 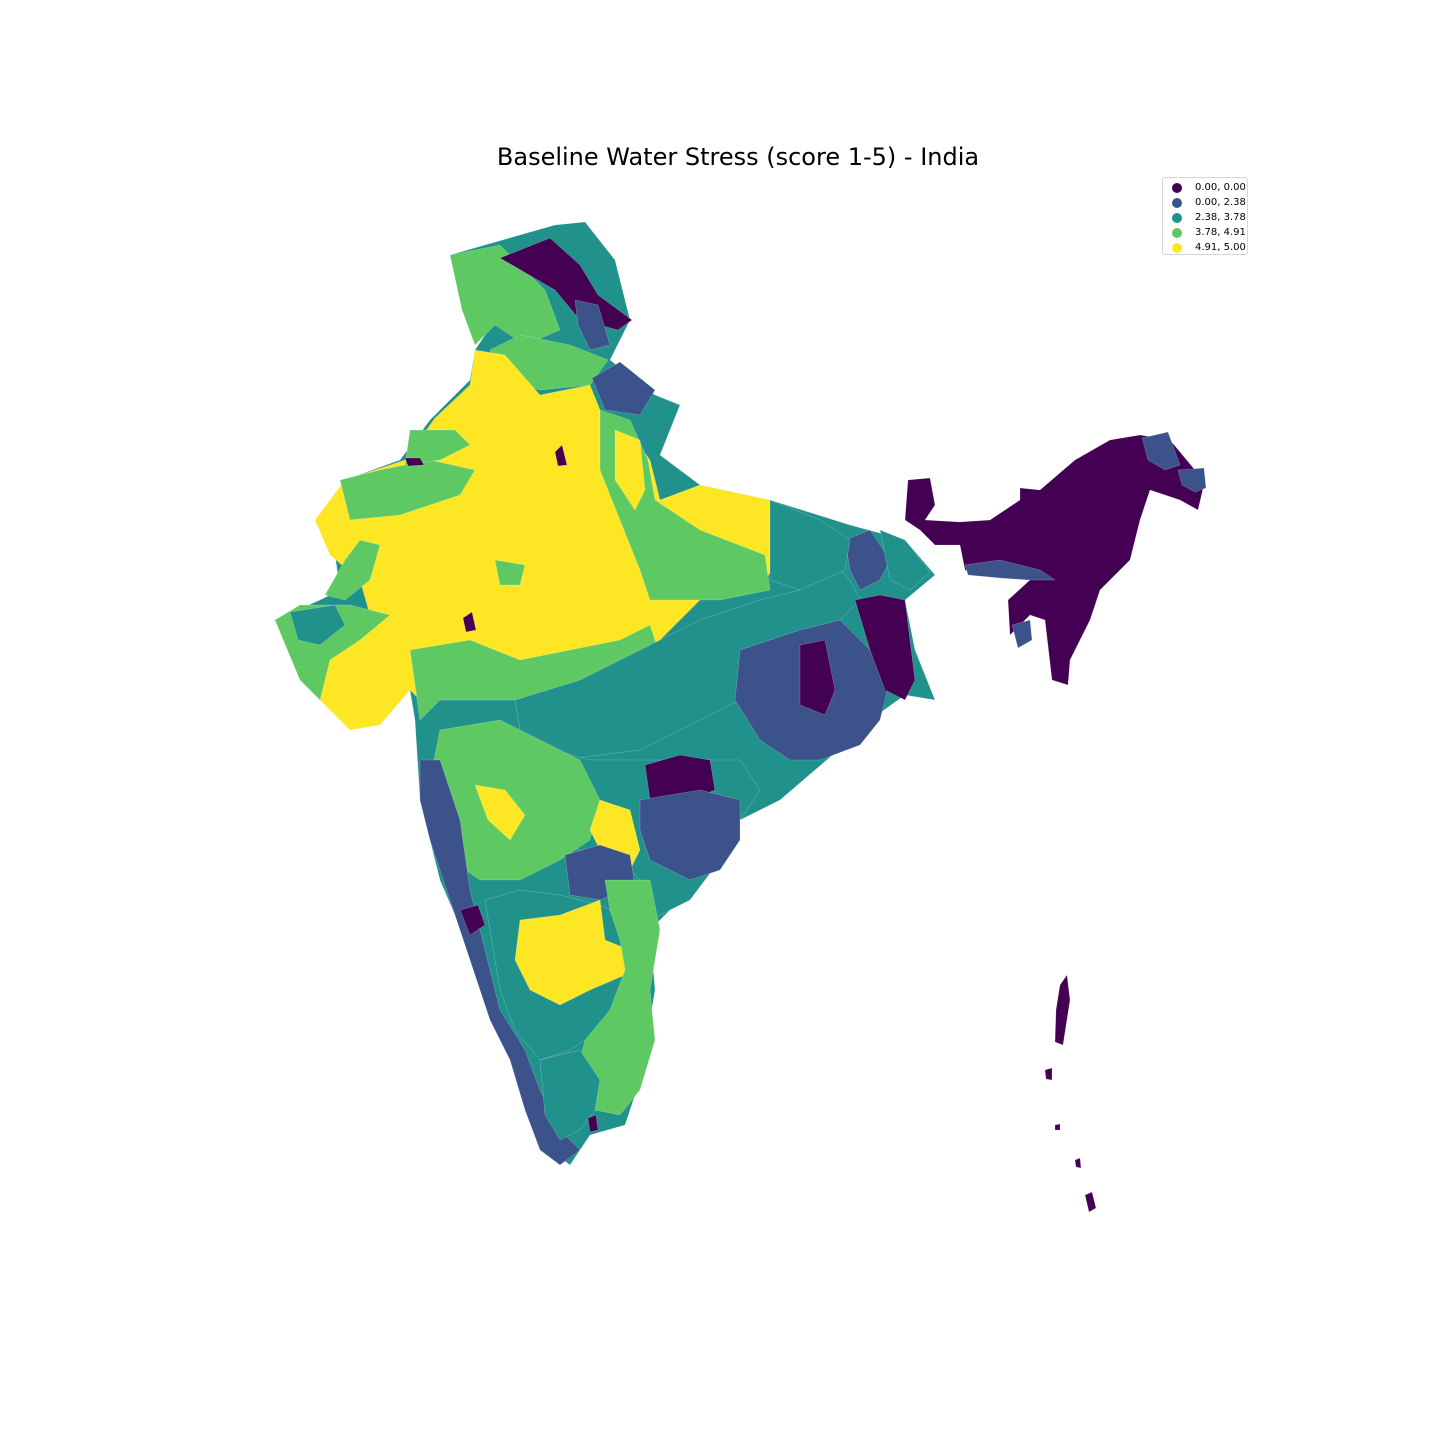 I want to click on legend-item: 4.91, 5.00, so click(x=1209, y=247).